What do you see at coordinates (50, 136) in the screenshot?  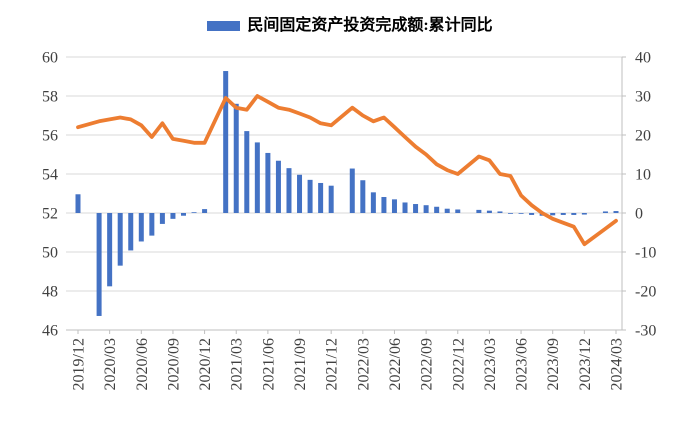 I see `left-axis-label: 56` at bounding box center [50, 136].